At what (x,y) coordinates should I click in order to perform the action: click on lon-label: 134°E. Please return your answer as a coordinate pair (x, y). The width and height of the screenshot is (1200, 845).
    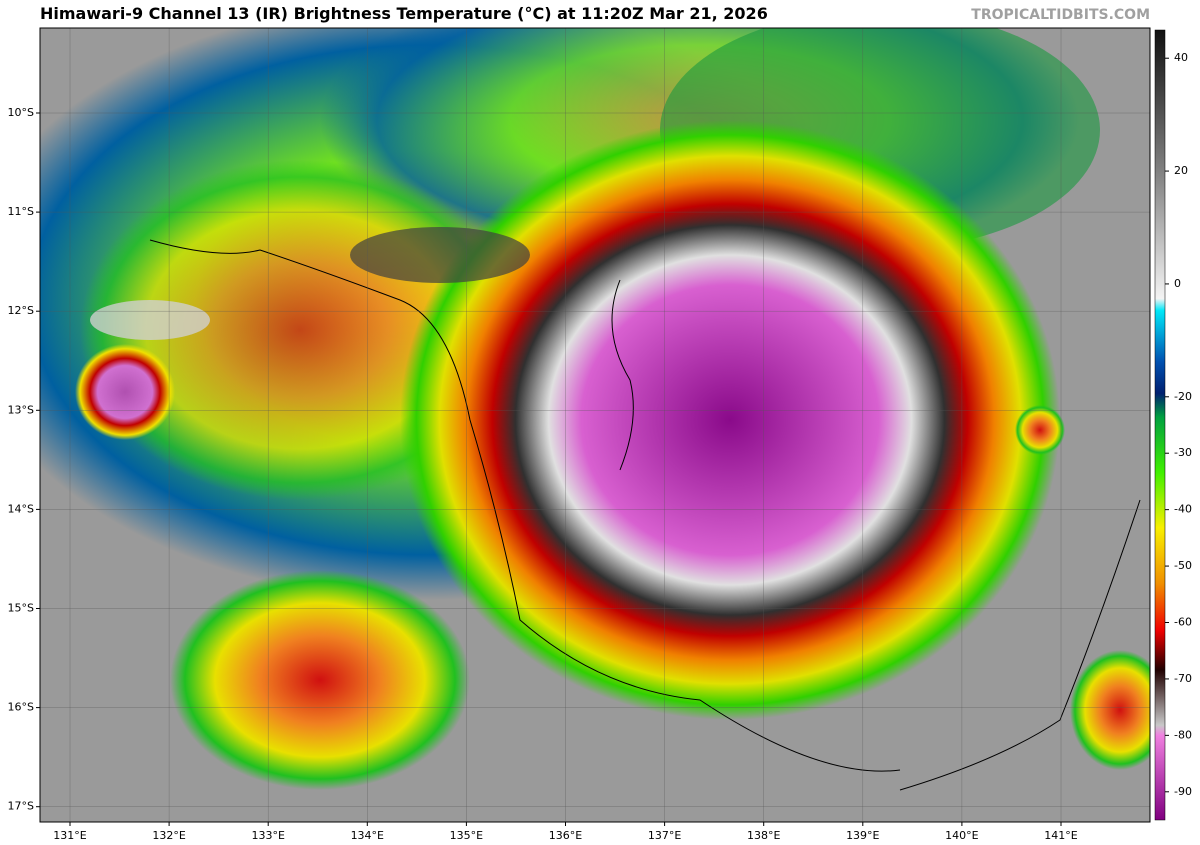
    Looking at the image, I should click on (367, 835).